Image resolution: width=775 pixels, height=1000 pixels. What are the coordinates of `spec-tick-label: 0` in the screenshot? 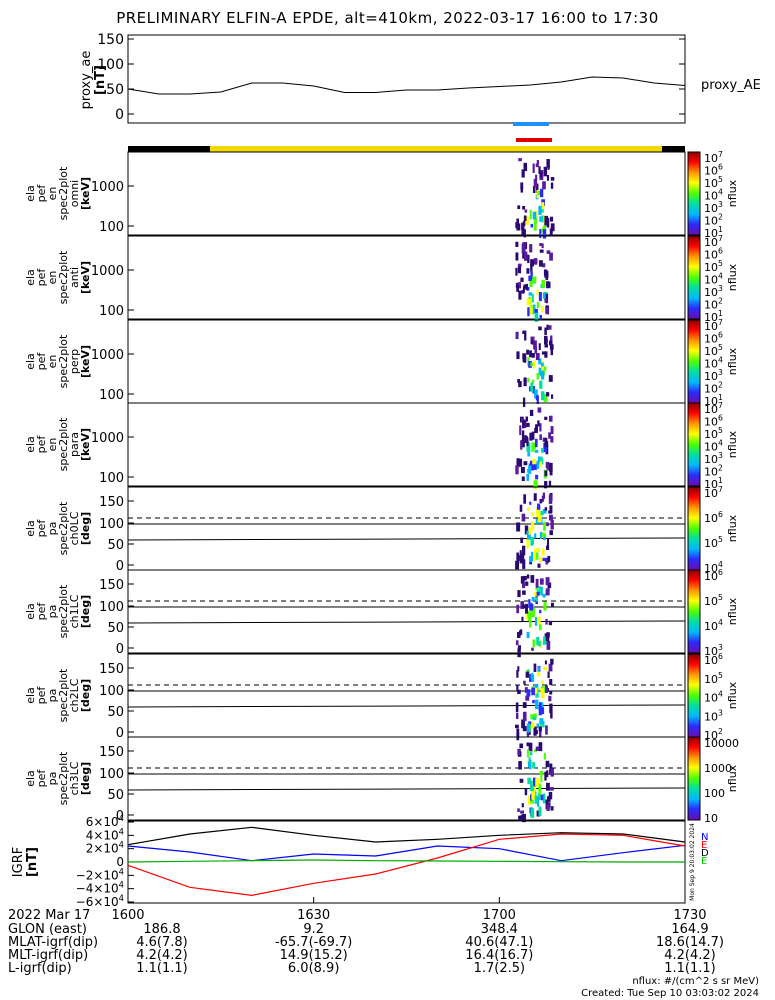 It's located at (120, 649).